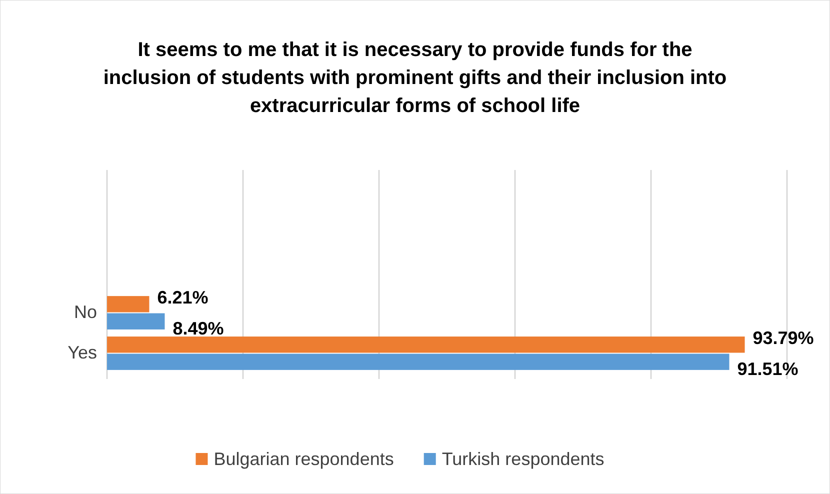 The width and height of the screenshot is (830, 494). I want to click on chart-title: It seems to me that it is necessary to provide funds for the inclusion of students with prominent gifts and their inclusion into extracurricular forms of school life, so click(415, 78).